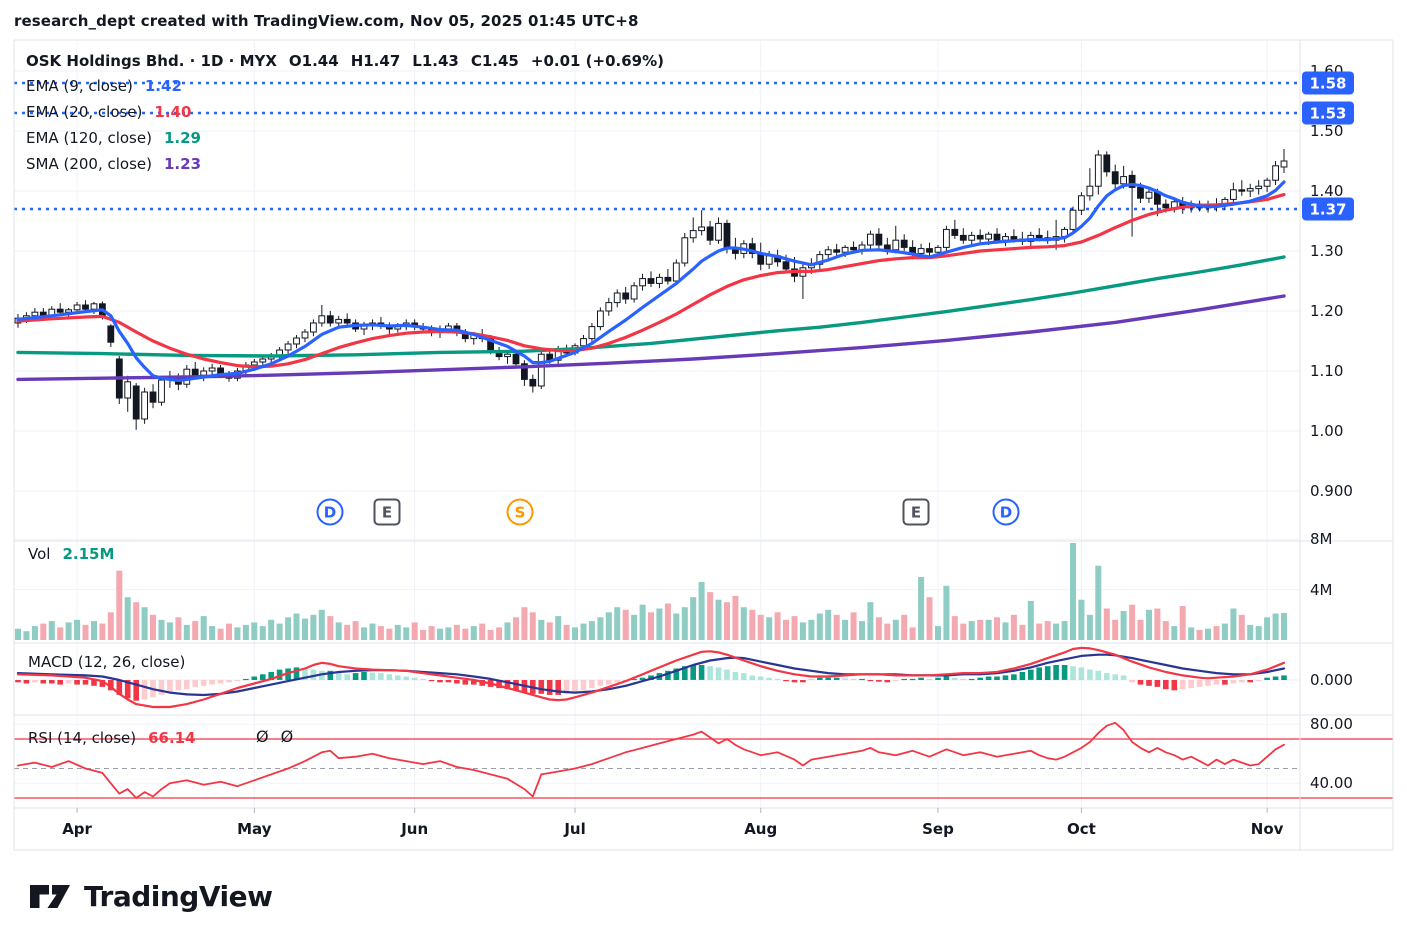 The width and height of the screenshot is (1407, 943). What do you see at coordinates (89, 138) in the screenshot?
I see `ema120-label: EMA (120, close)` at bounding box center [89, 138].